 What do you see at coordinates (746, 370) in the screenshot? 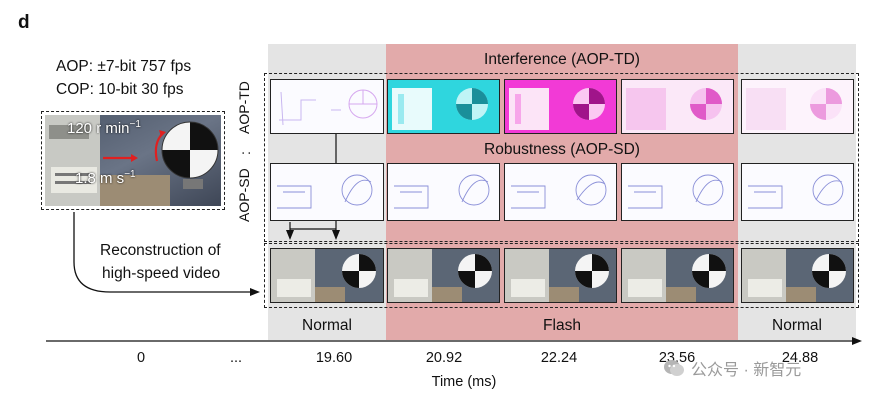
I see `watermark-text: 公众号 · 新智元` at bounding box center [746, 370].